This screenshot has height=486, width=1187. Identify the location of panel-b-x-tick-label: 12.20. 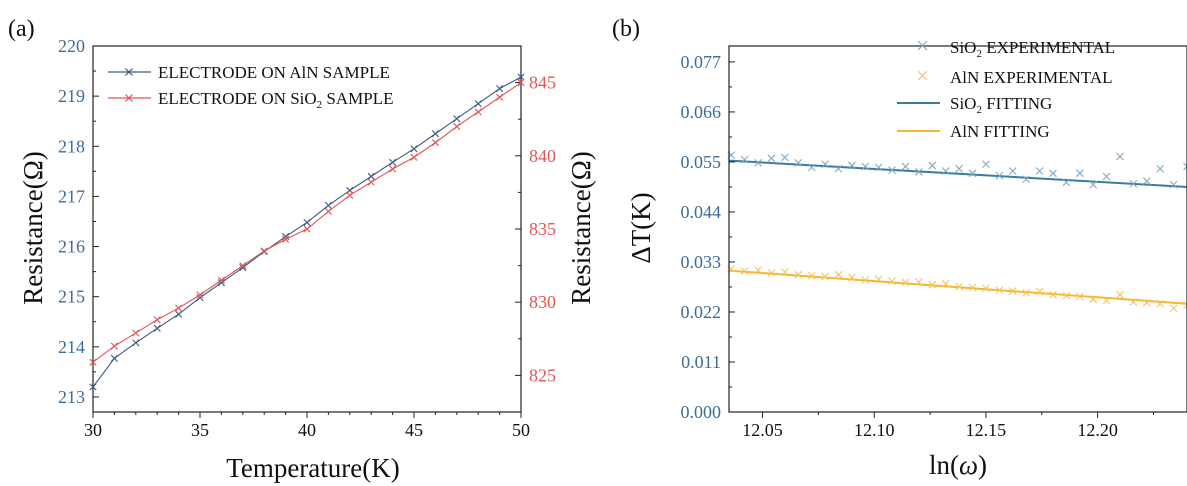
(1097, 430).